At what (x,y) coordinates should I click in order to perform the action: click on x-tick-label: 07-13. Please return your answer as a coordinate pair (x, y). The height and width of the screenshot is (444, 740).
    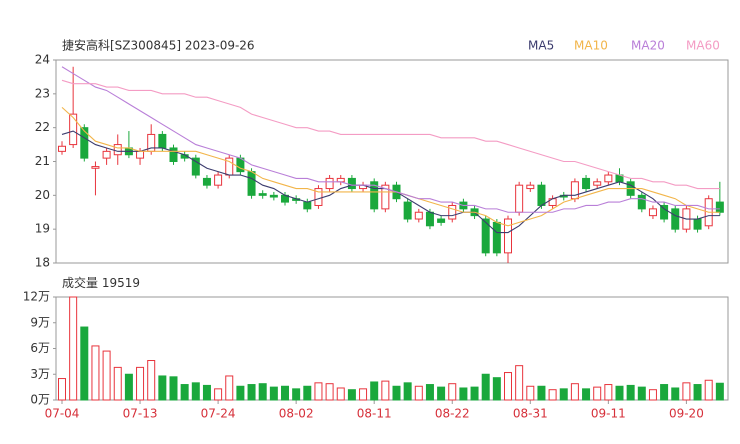
    Looking at the image, I should click on (140, 414).